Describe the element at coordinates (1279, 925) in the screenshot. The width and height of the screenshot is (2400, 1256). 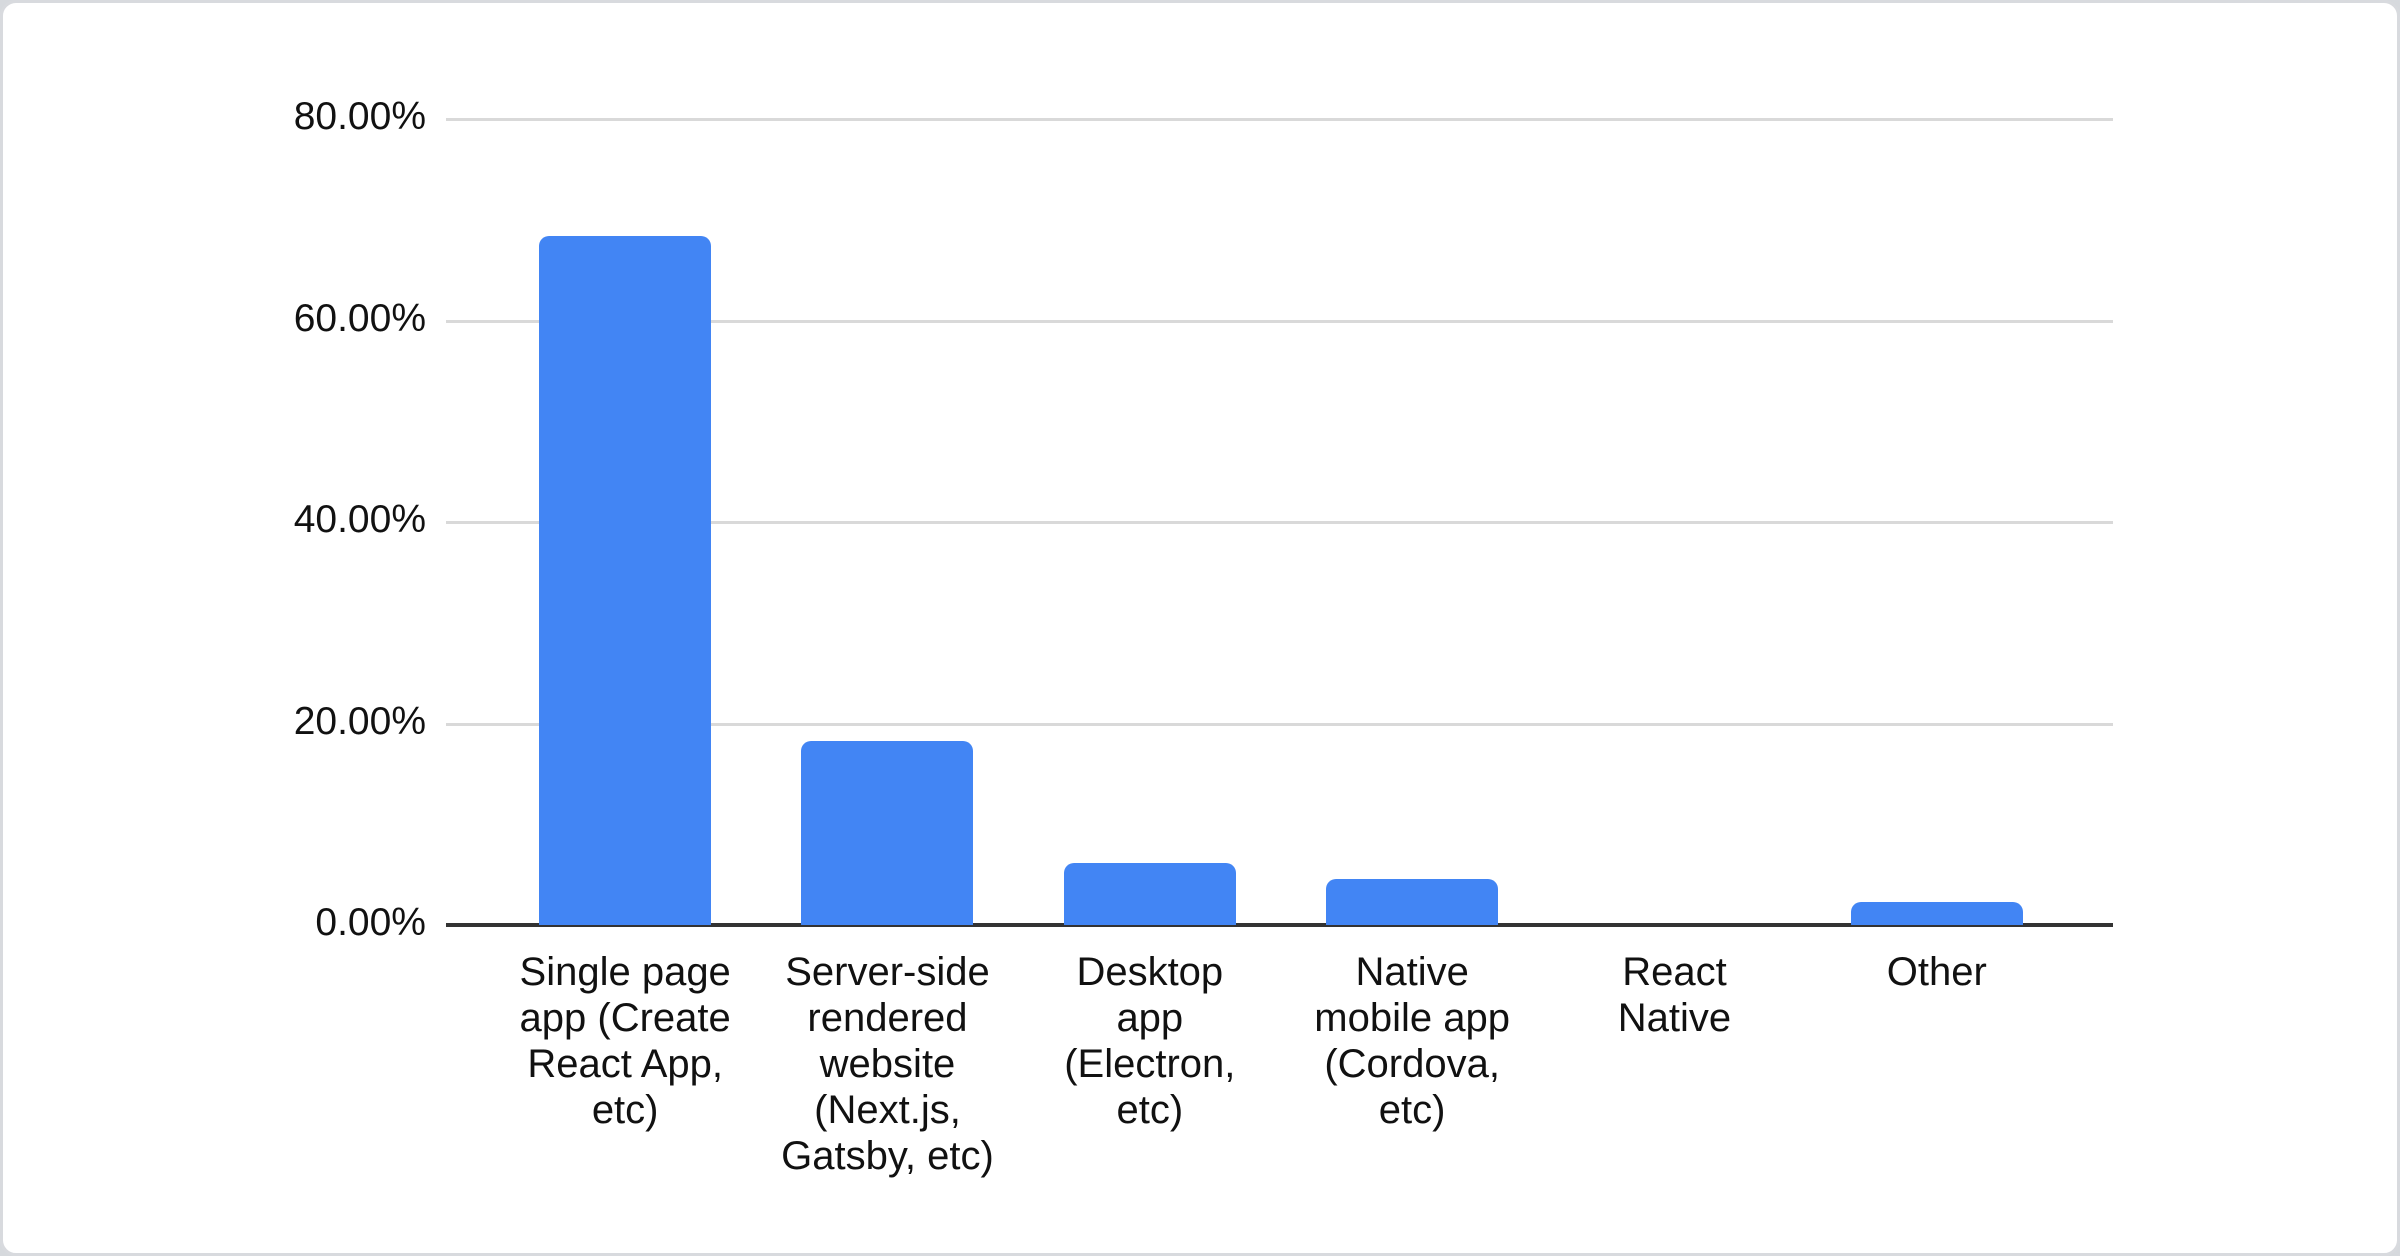
I see `x-axis-baseline` at that location.